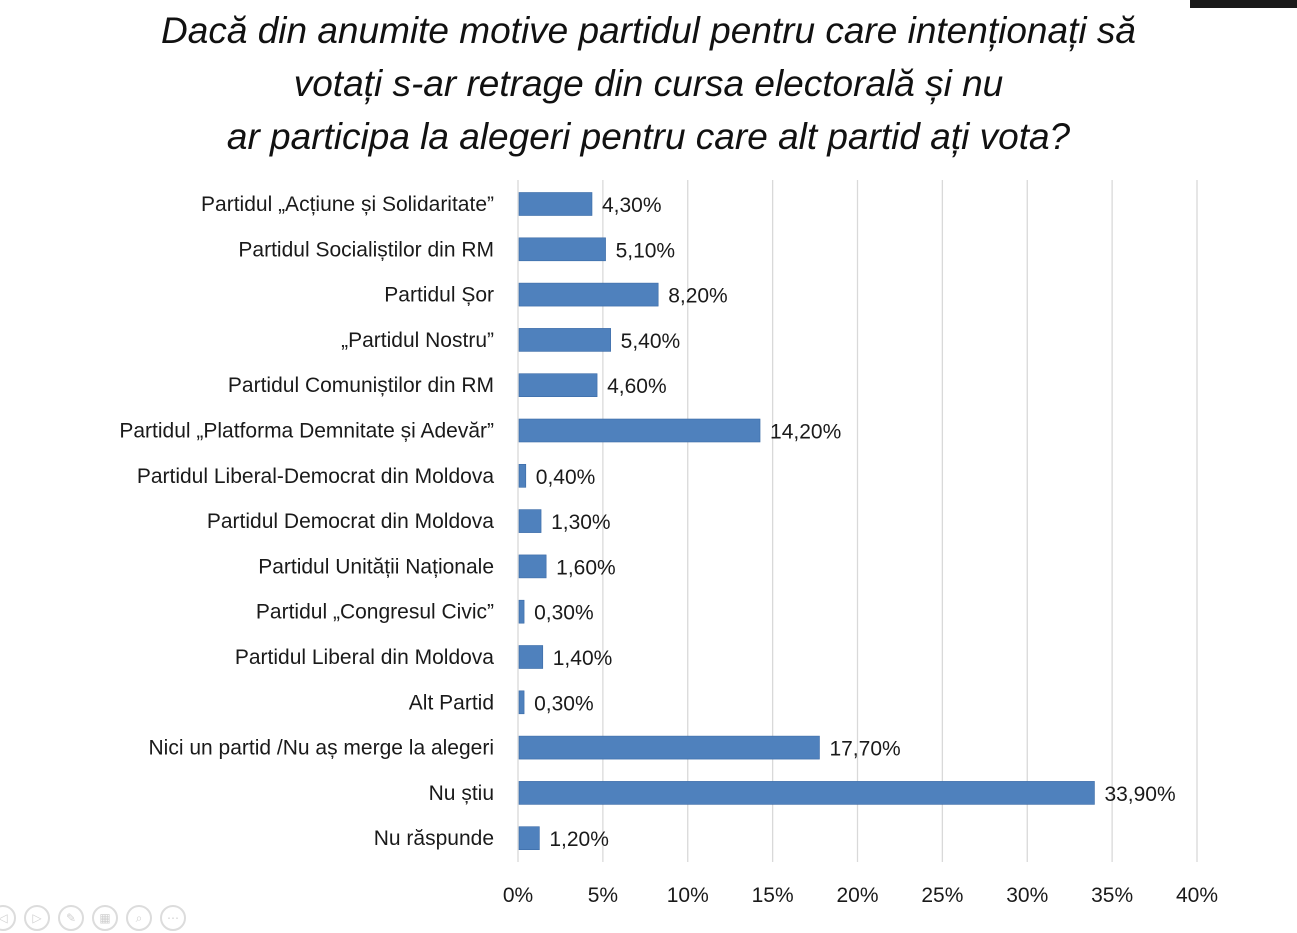  What do you see at coordinates (1197, 895) in the screenshot?
I see `x-tick-label: 40%` at bounding box center [1197, 895].